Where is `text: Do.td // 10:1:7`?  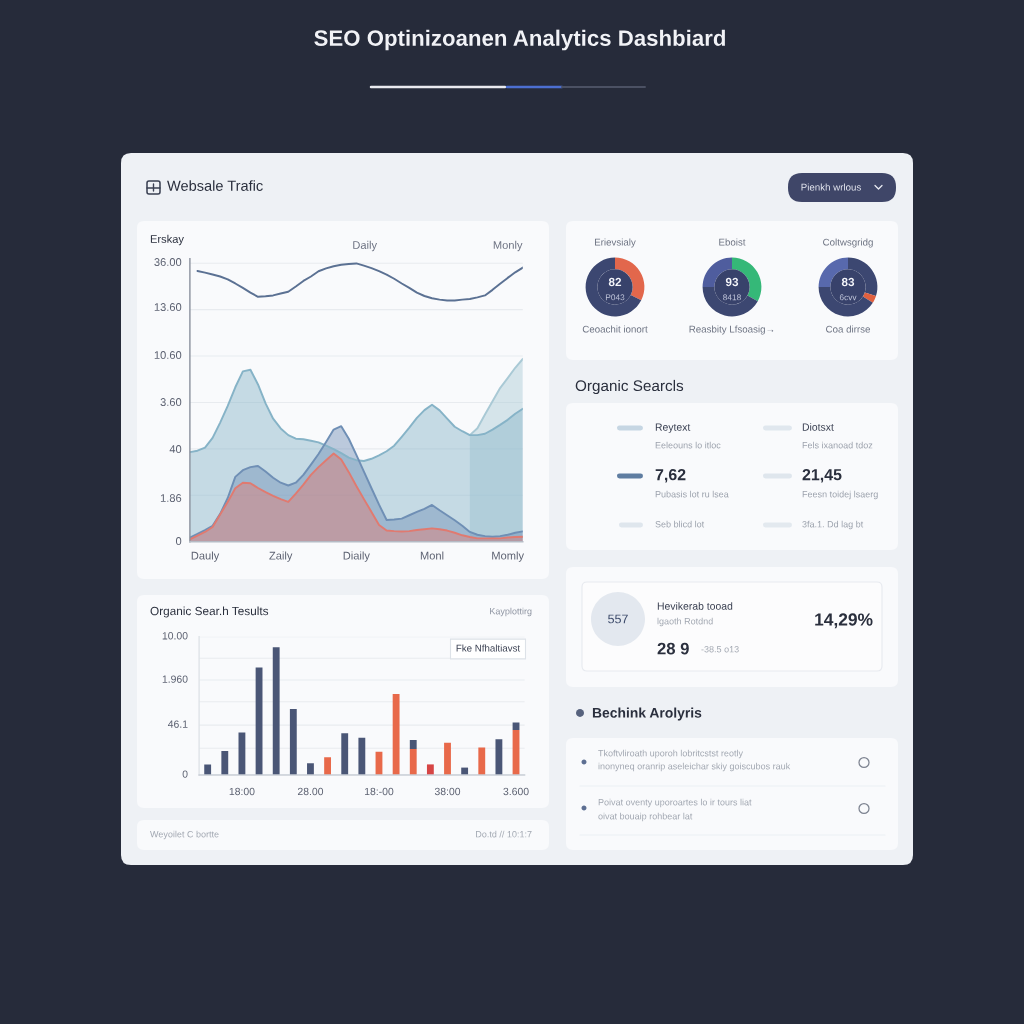
text: Do.td // 10:1:7 is located at coordinates (504, 834).